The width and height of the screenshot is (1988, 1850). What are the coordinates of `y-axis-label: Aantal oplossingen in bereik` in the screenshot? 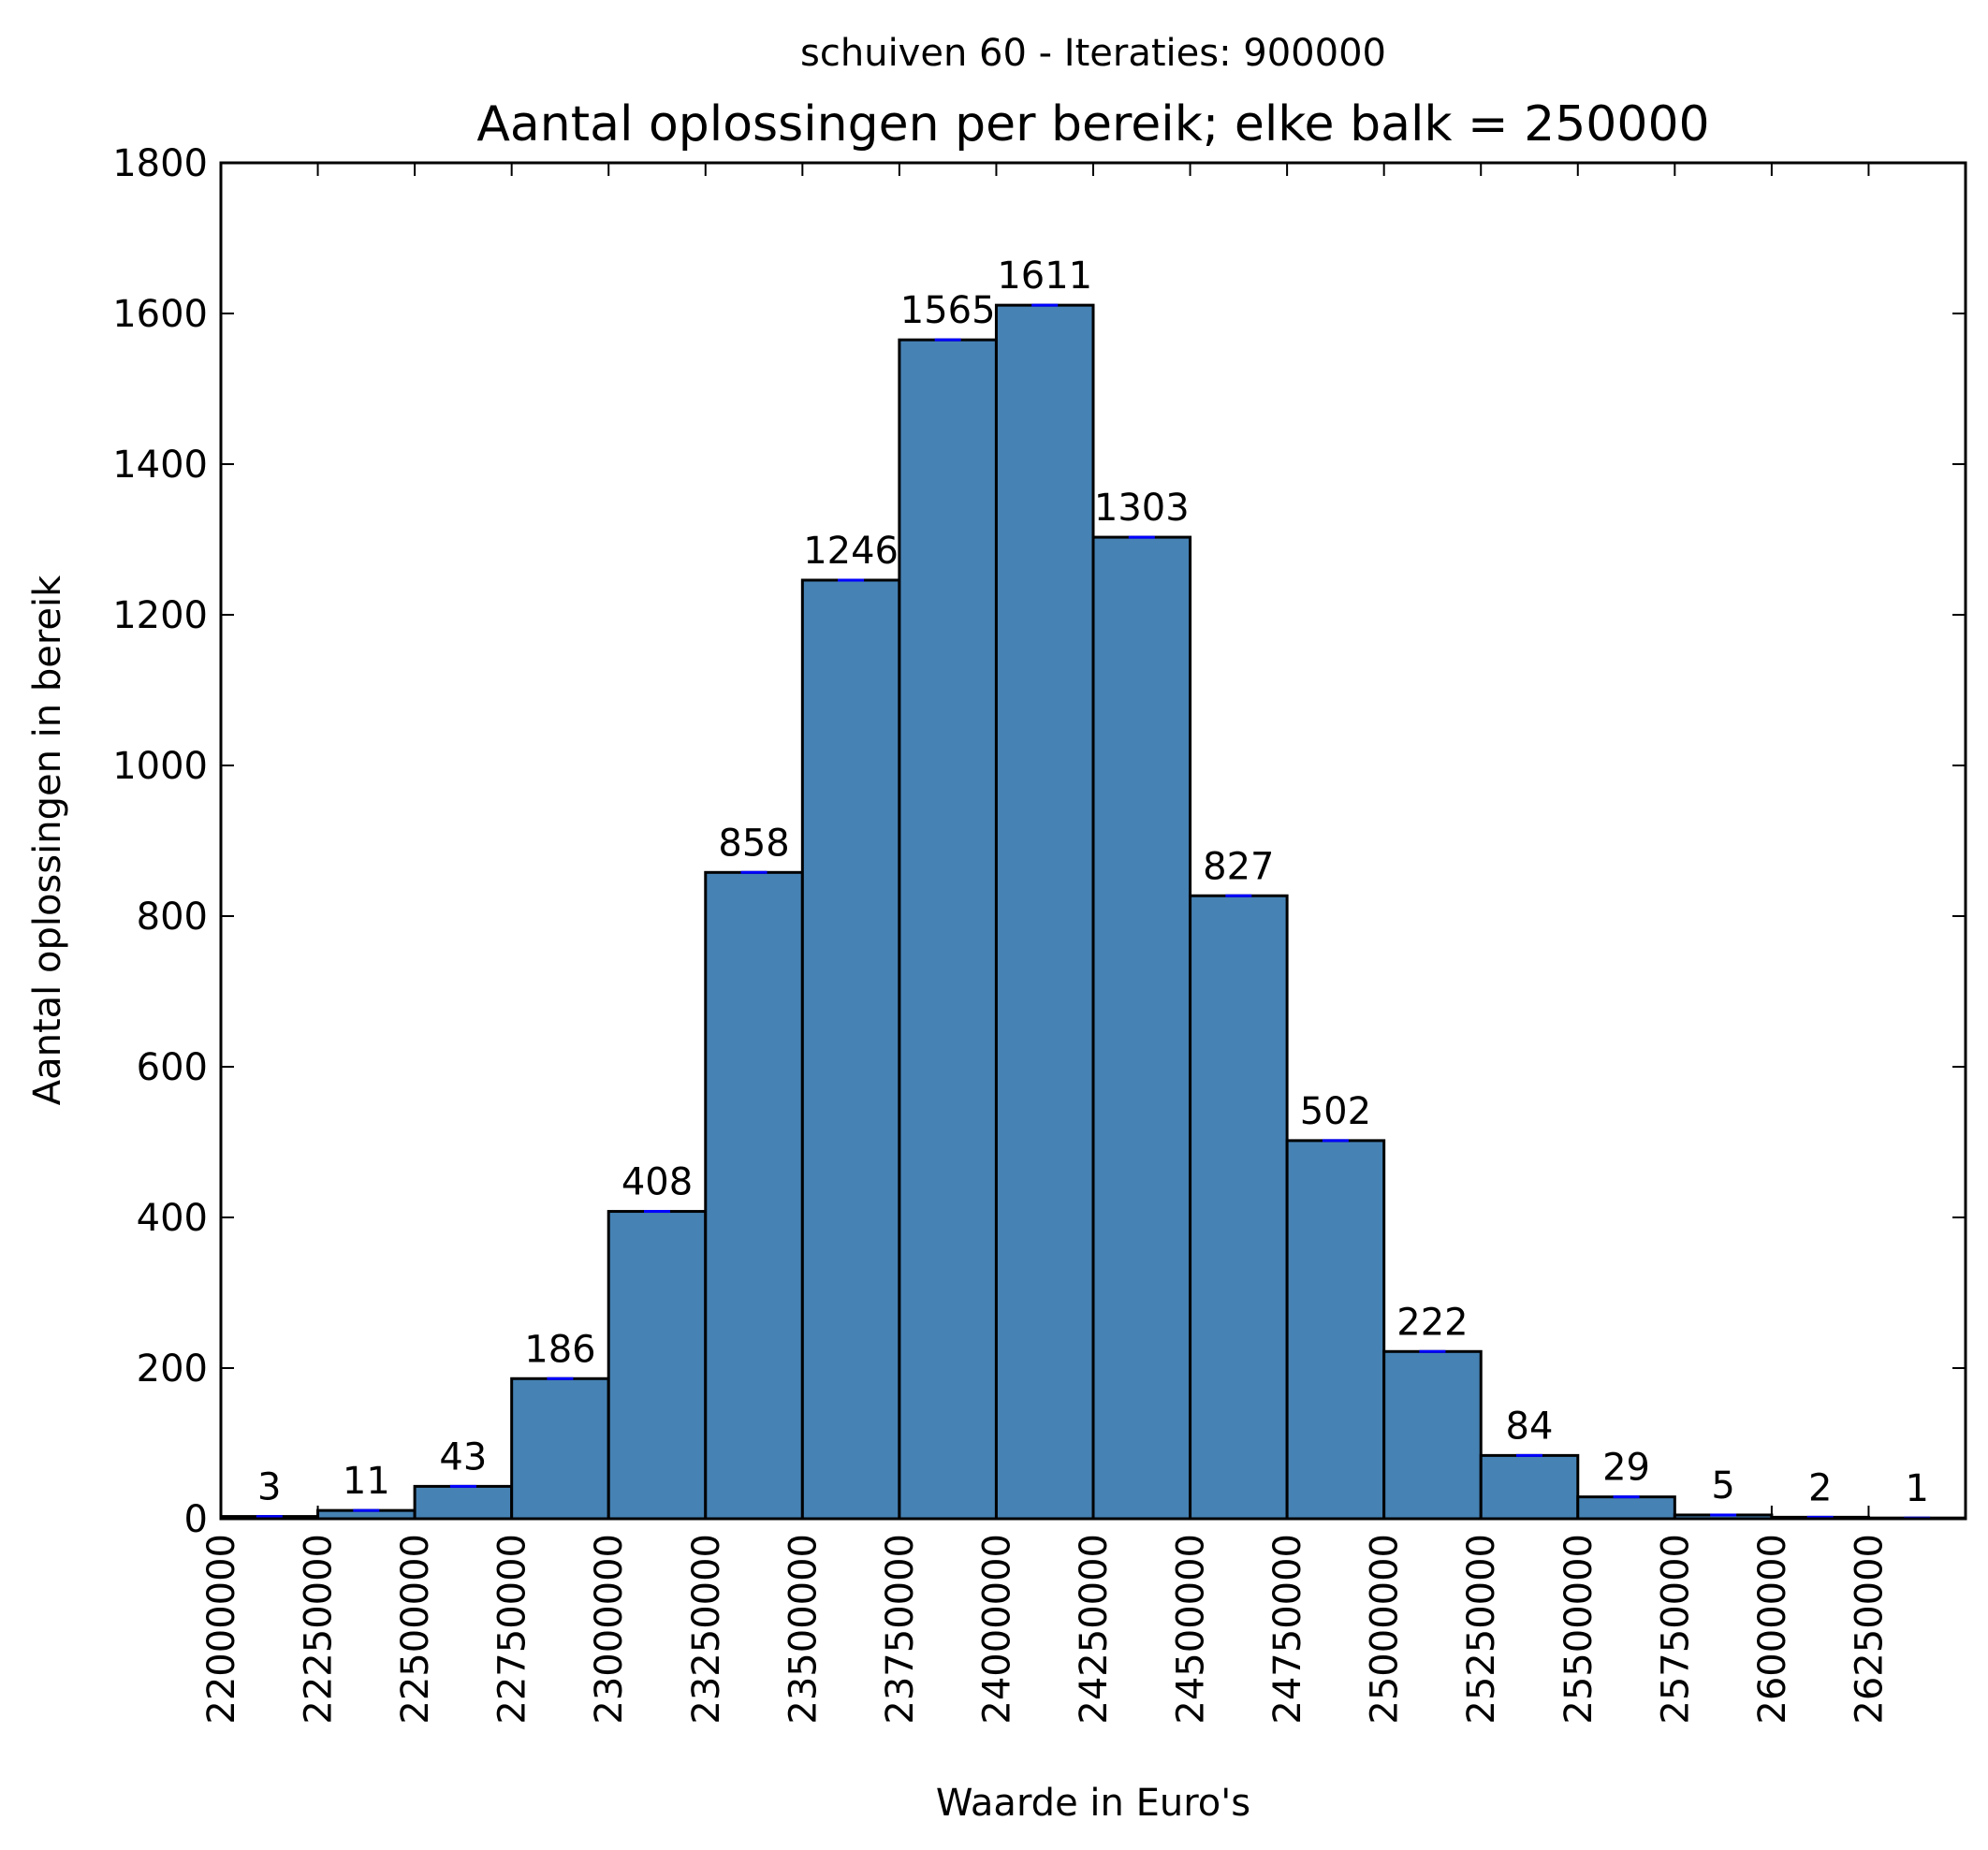 It's located at (47, 840).